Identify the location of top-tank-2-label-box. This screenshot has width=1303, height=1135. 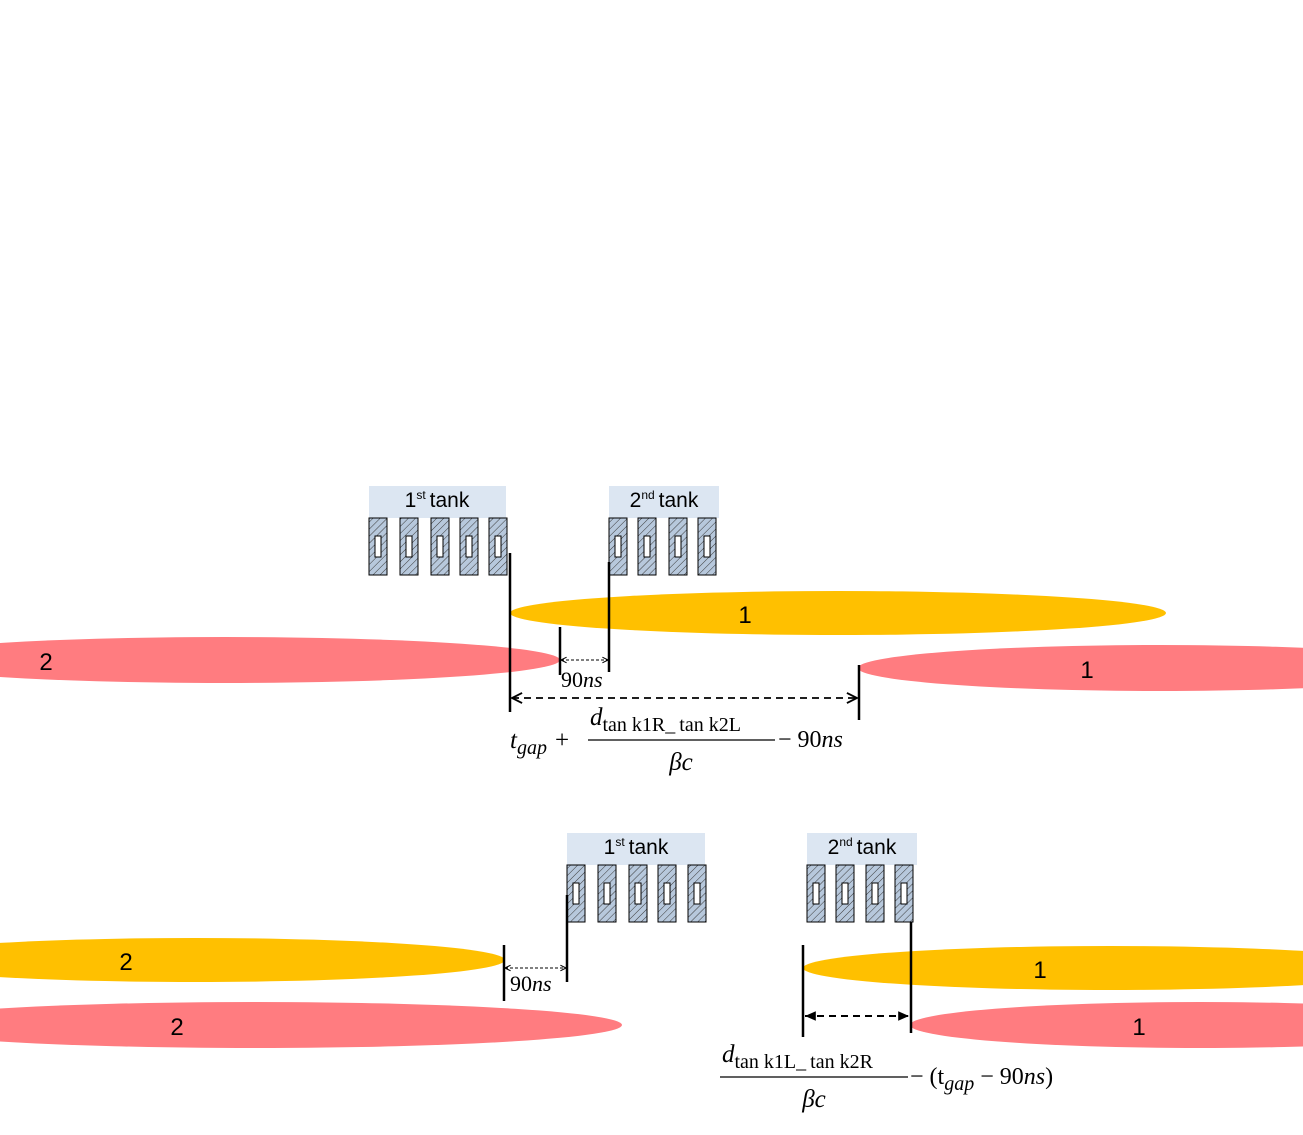
(664, 502).